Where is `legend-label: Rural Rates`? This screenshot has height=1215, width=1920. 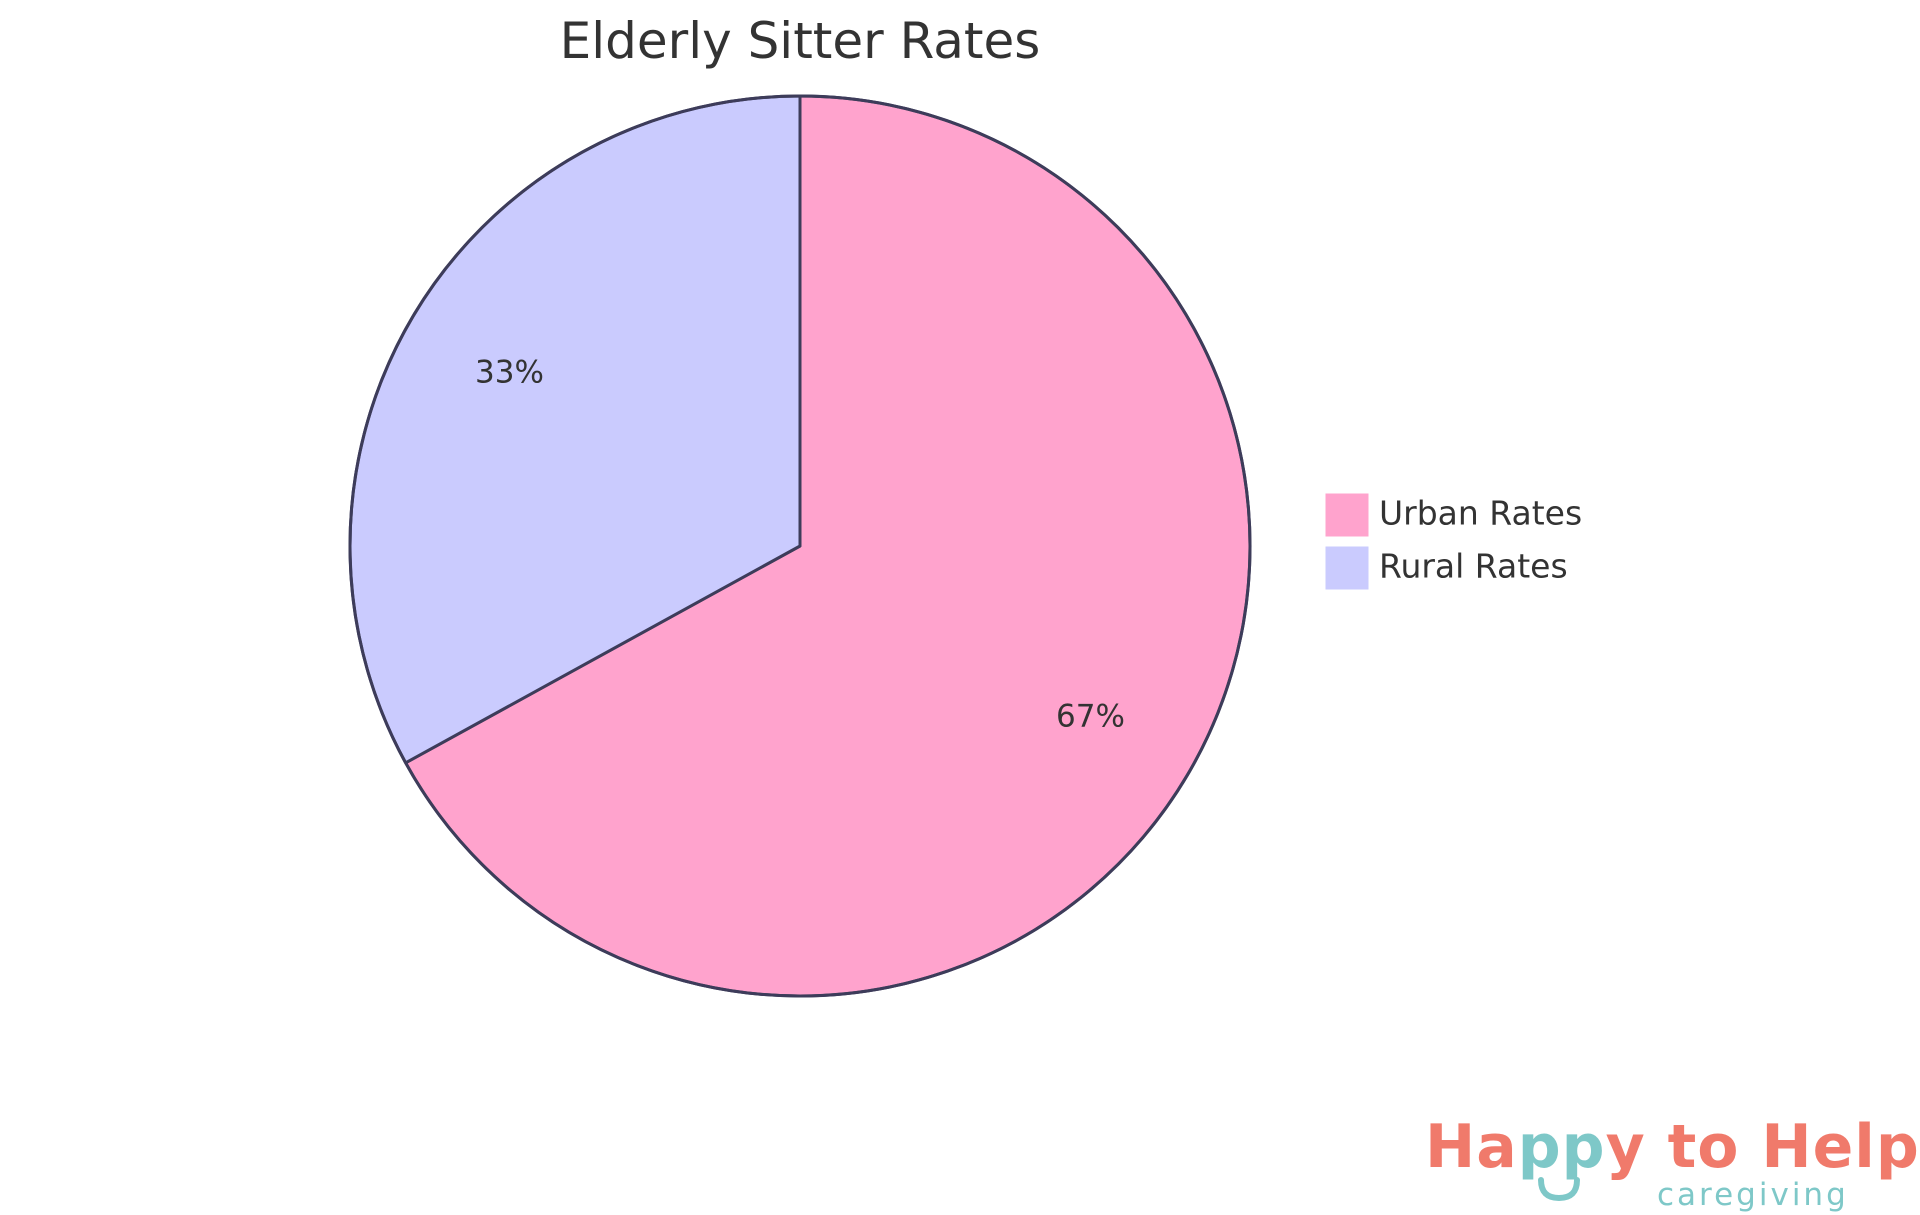
legend-label: Rural Rates is located at coordinates (1473, 566).